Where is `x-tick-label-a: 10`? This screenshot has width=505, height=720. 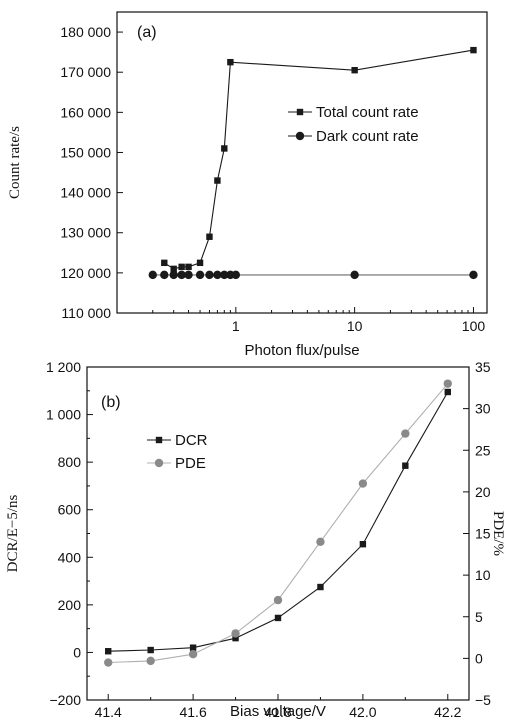 x-tick-label-a: 10 is located at coordinates (355, 326).